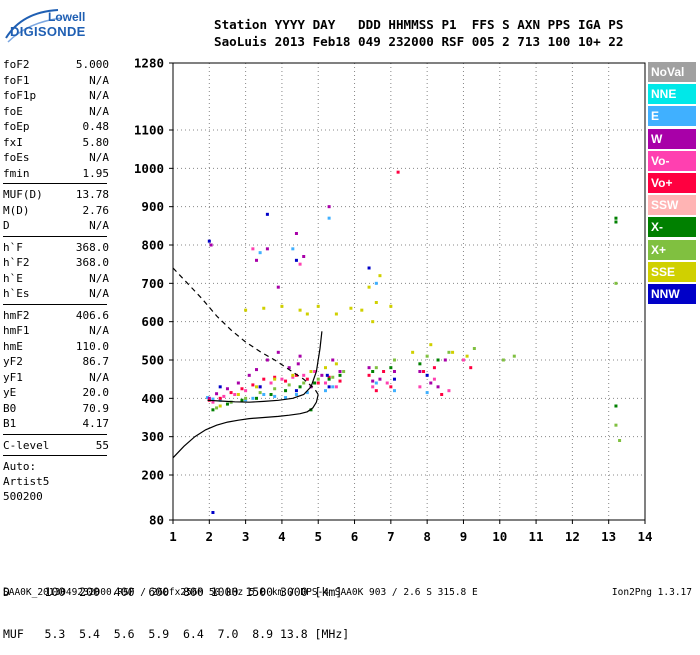 The height and width of the screenshot is (655, 700). Describe the element at coordinates (56, 393) in the screenshot. I see `param-row: yE 20.0` at that location.